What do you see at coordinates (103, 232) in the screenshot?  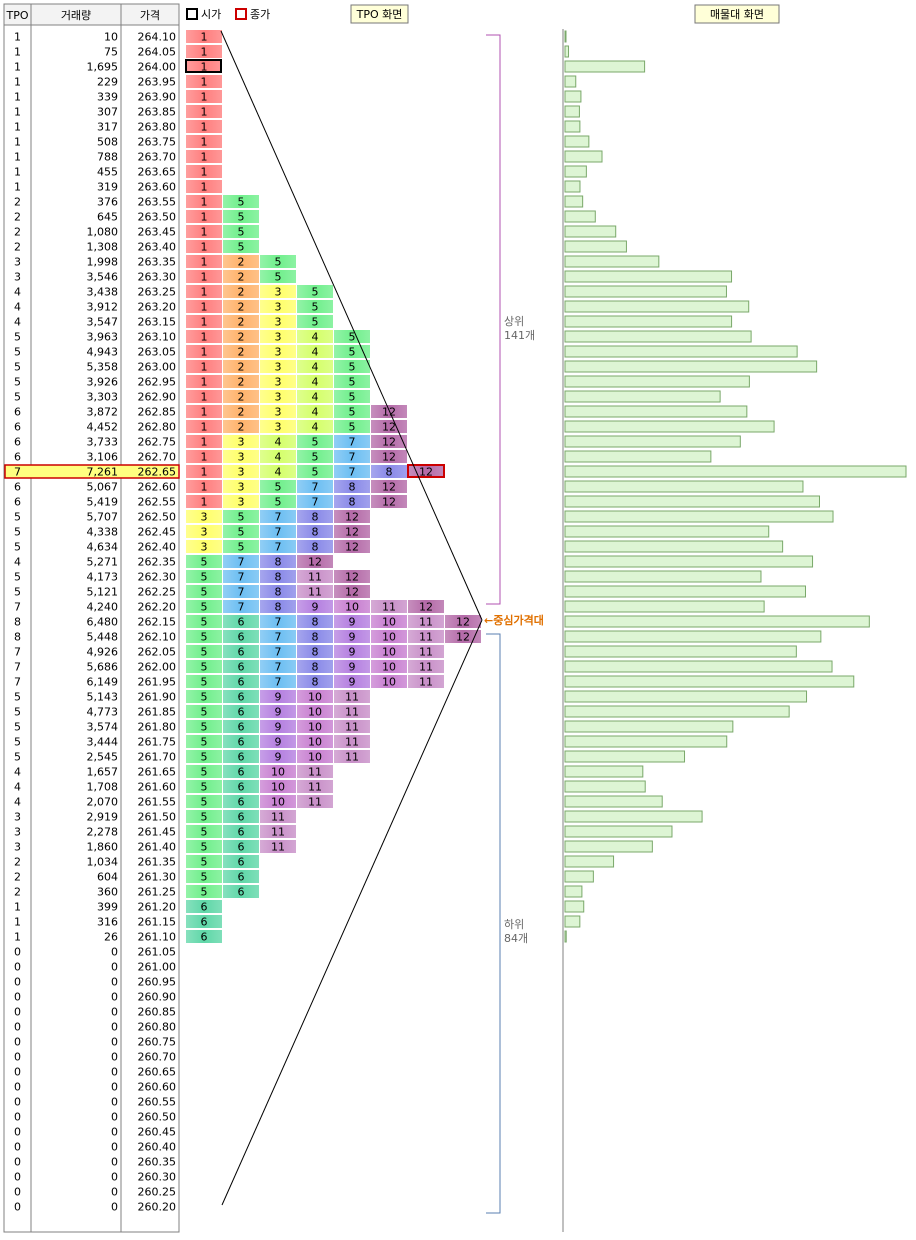 I see `volume-cell: 1,080` at bounding box center [103, 232].